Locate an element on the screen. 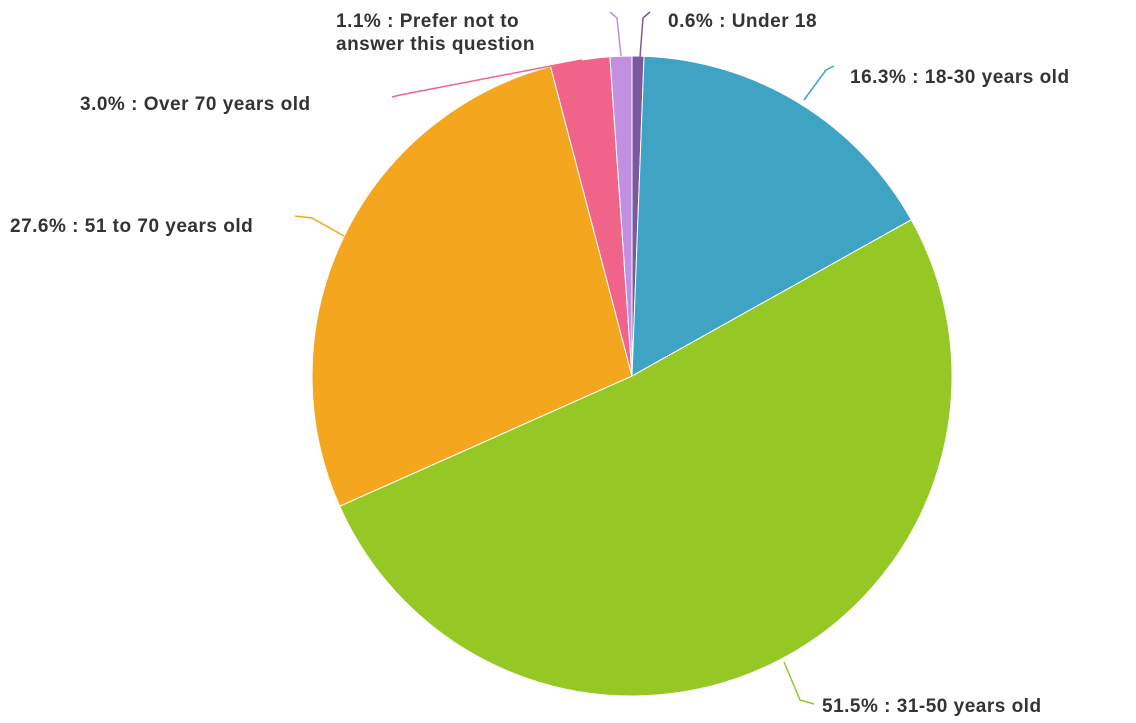 The height and width of the screenshot is (723, 1136). data-label: 16.3% : 18-30 years old is located at coordinates (960, 77).